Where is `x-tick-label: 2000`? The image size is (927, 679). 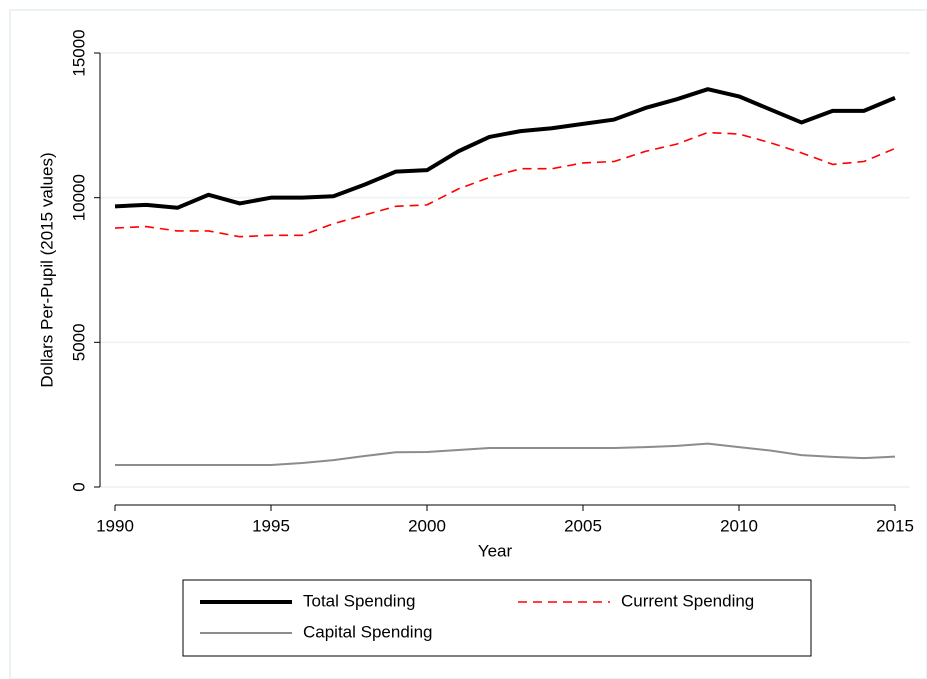
x-tick-label: 2000 is located at coordinates (427, 525).